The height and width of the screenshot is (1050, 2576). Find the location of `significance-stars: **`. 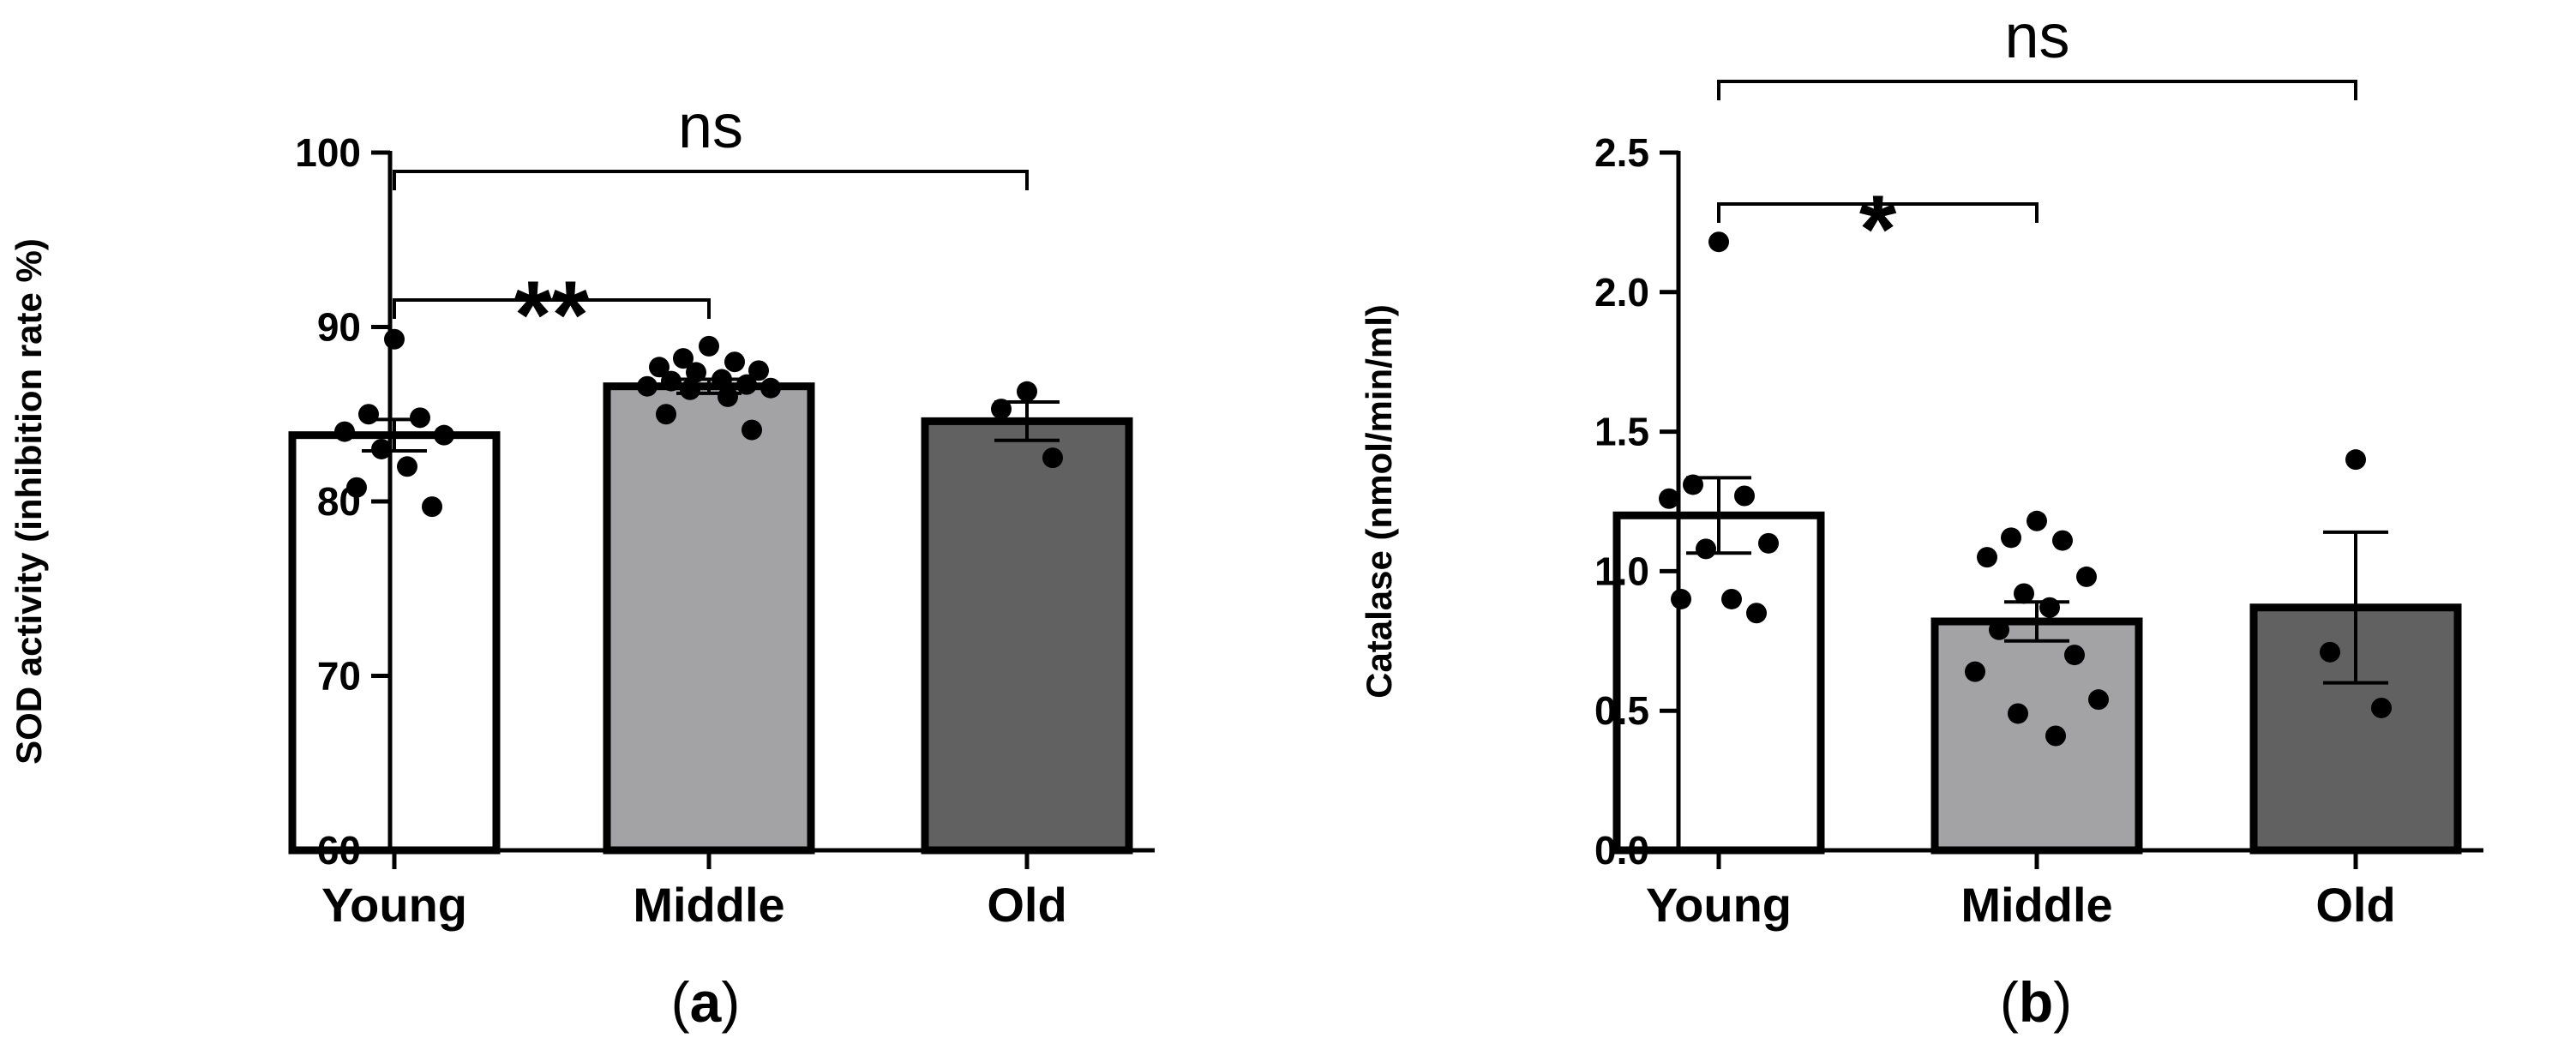

significance-stars: ** is located at coordinates (552, 315).